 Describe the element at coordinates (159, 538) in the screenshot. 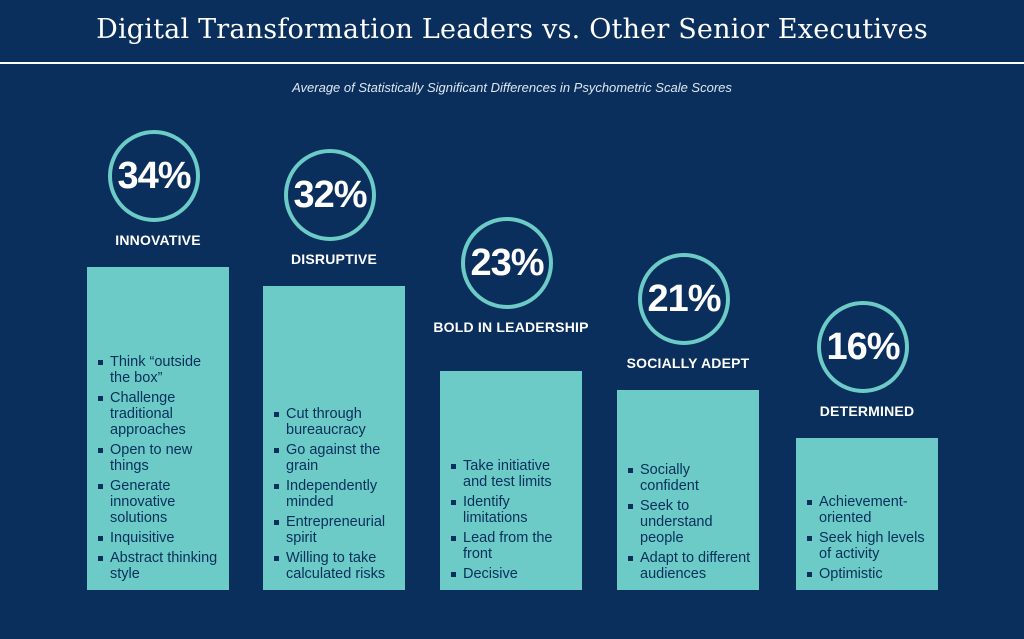

I see `trait-item: Inquisitive` at that location.